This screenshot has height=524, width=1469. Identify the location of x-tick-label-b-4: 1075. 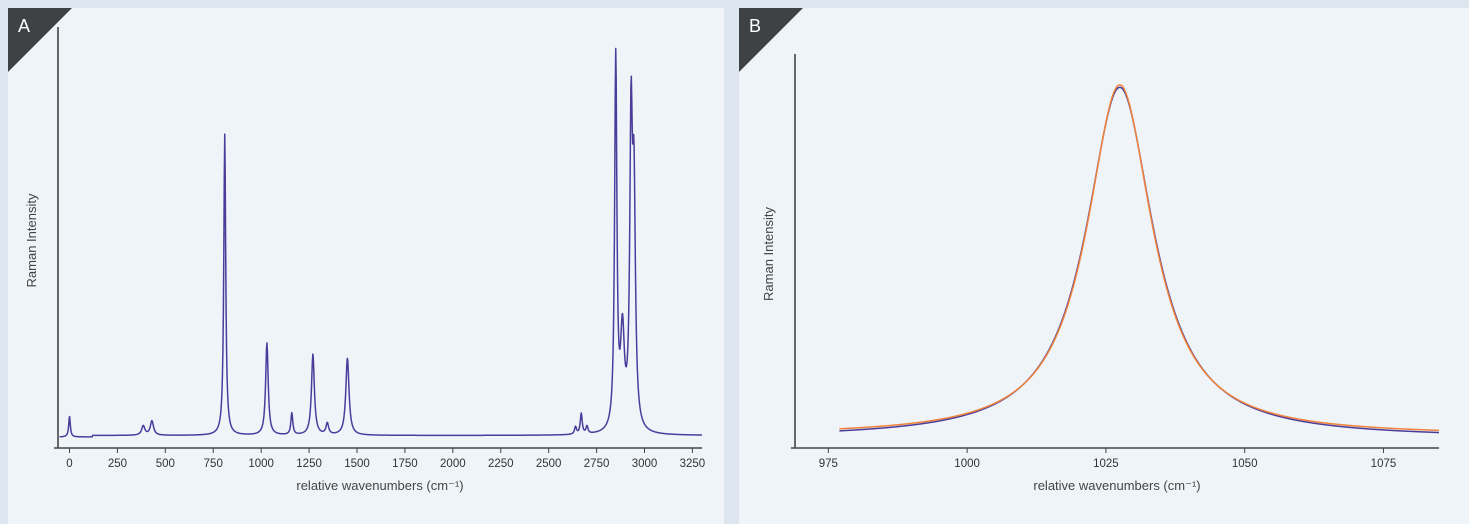
(1384, 464).